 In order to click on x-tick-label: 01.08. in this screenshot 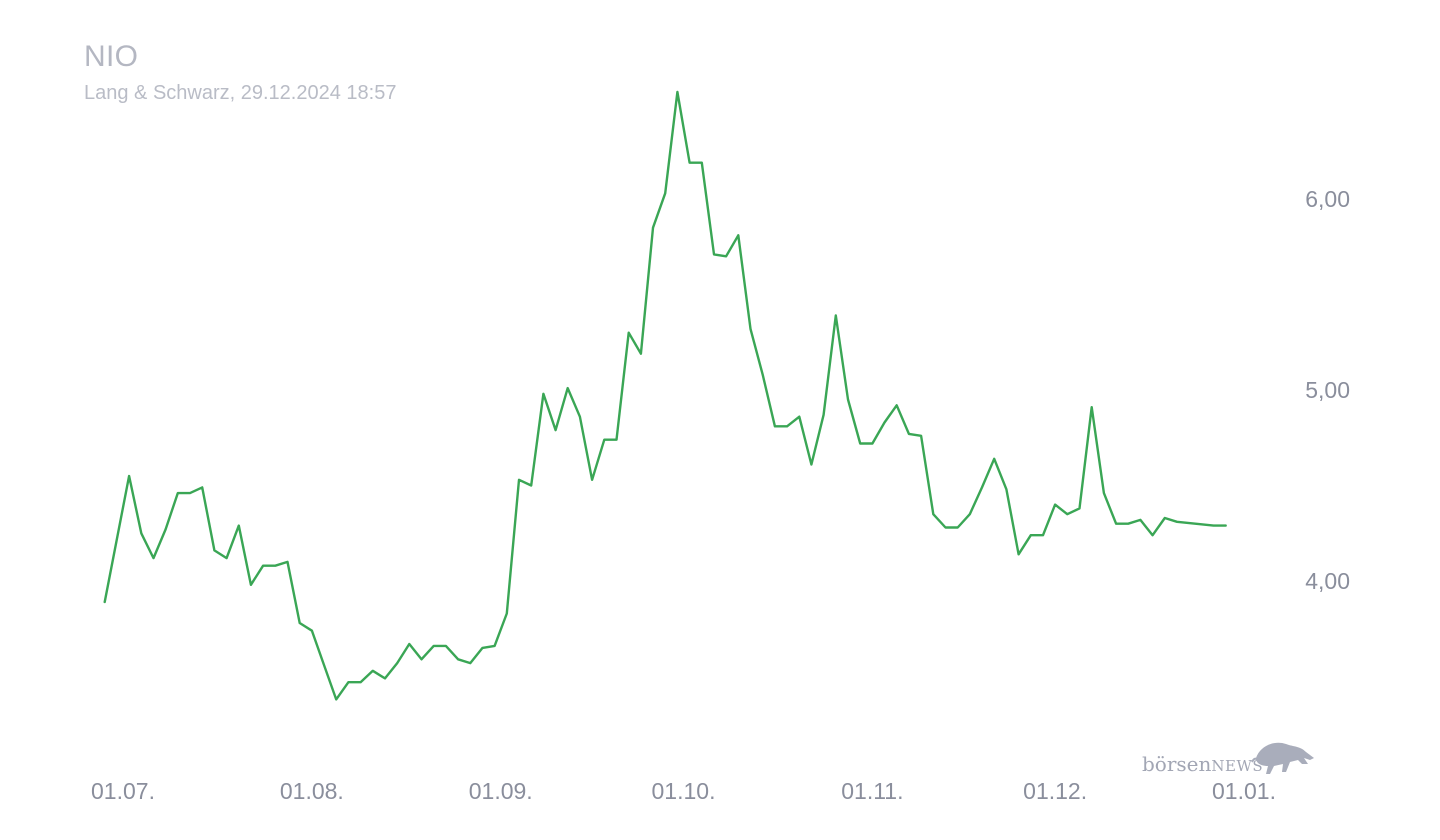, I will do `click(312, 791)`.